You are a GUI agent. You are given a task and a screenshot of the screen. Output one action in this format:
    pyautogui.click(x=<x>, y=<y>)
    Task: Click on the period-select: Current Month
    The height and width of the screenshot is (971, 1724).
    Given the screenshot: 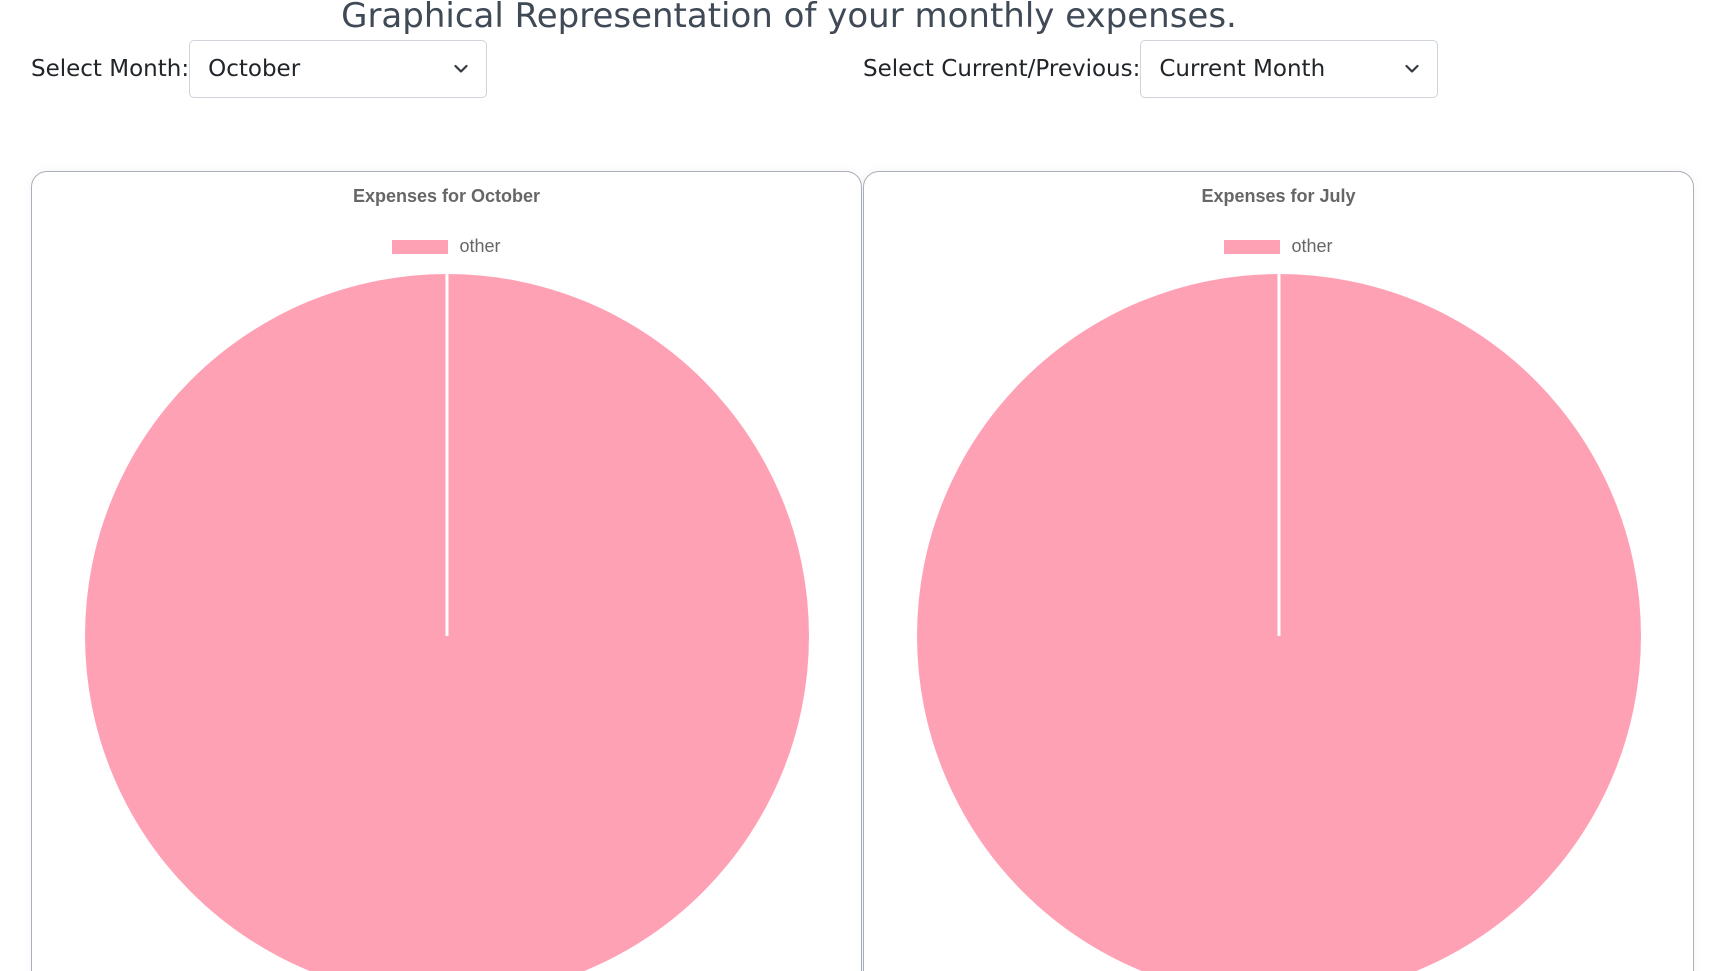 What is the action you would take?
    pyautogui.click(x=1289, y=69)
    